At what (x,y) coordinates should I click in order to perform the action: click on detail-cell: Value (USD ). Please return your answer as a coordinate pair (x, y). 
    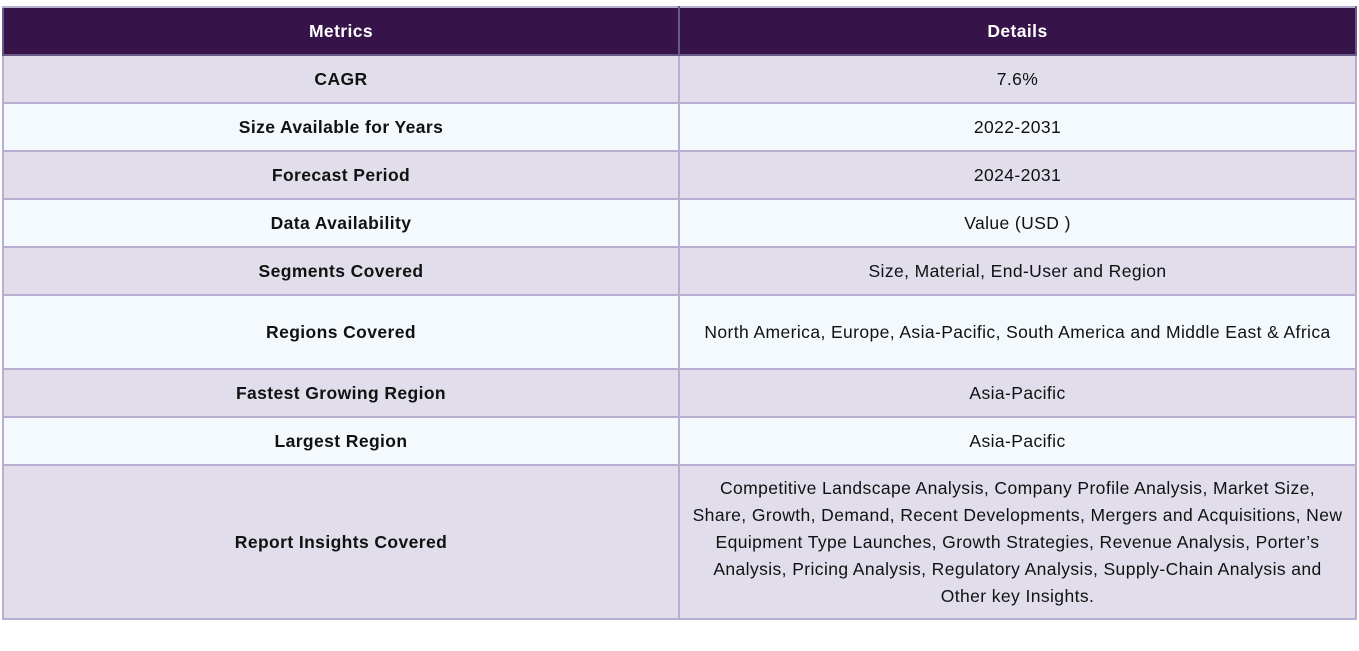
    Looking at the image, I should click on (1017, 223).